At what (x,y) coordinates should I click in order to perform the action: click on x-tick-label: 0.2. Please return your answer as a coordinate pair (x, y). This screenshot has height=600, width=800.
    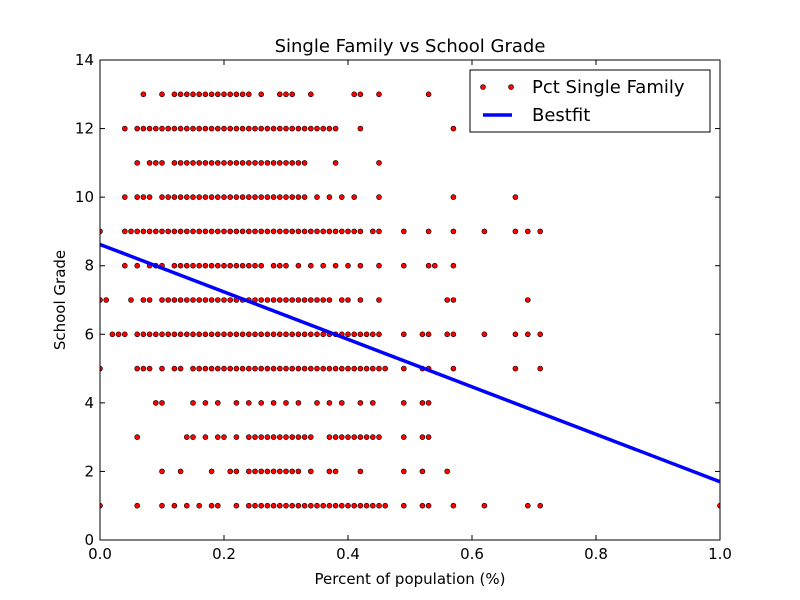
    Looking at the image, I should click on (224, 554).